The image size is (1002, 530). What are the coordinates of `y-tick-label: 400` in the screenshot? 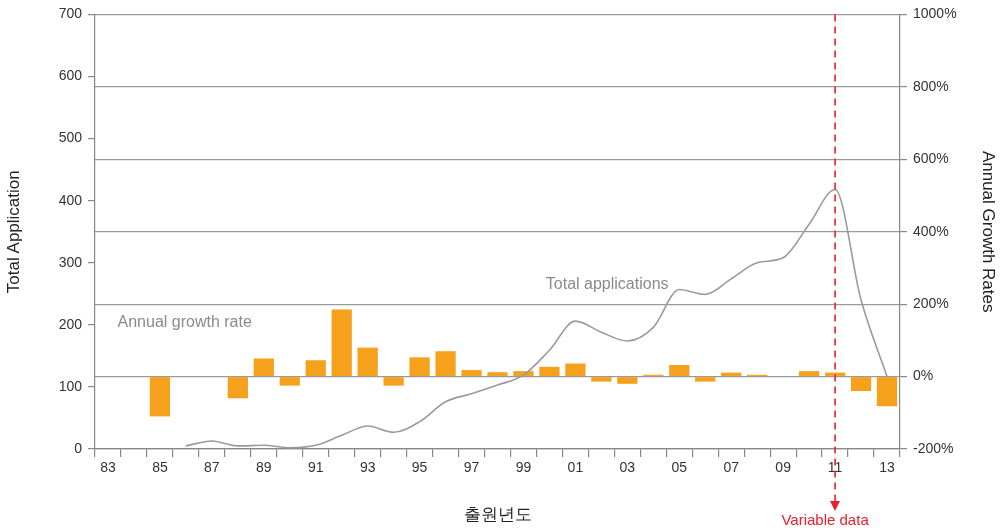 It's located at (70, 199).